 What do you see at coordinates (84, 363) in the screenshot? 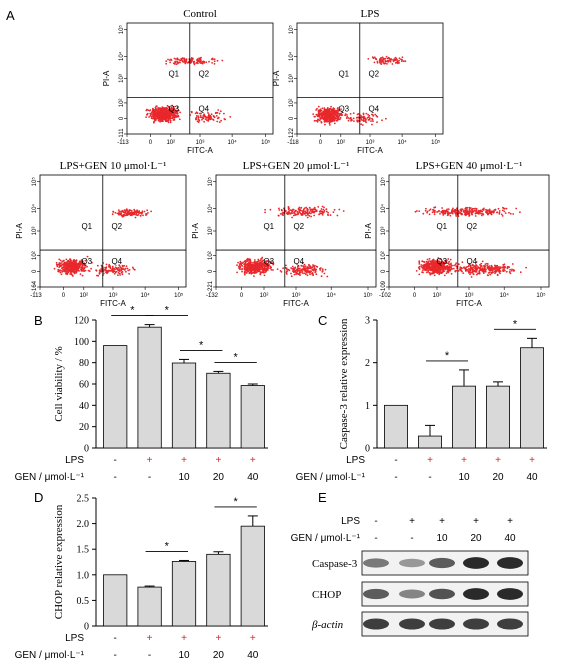
I see `y-tick-label: 80` at bounding box center [84, 363].